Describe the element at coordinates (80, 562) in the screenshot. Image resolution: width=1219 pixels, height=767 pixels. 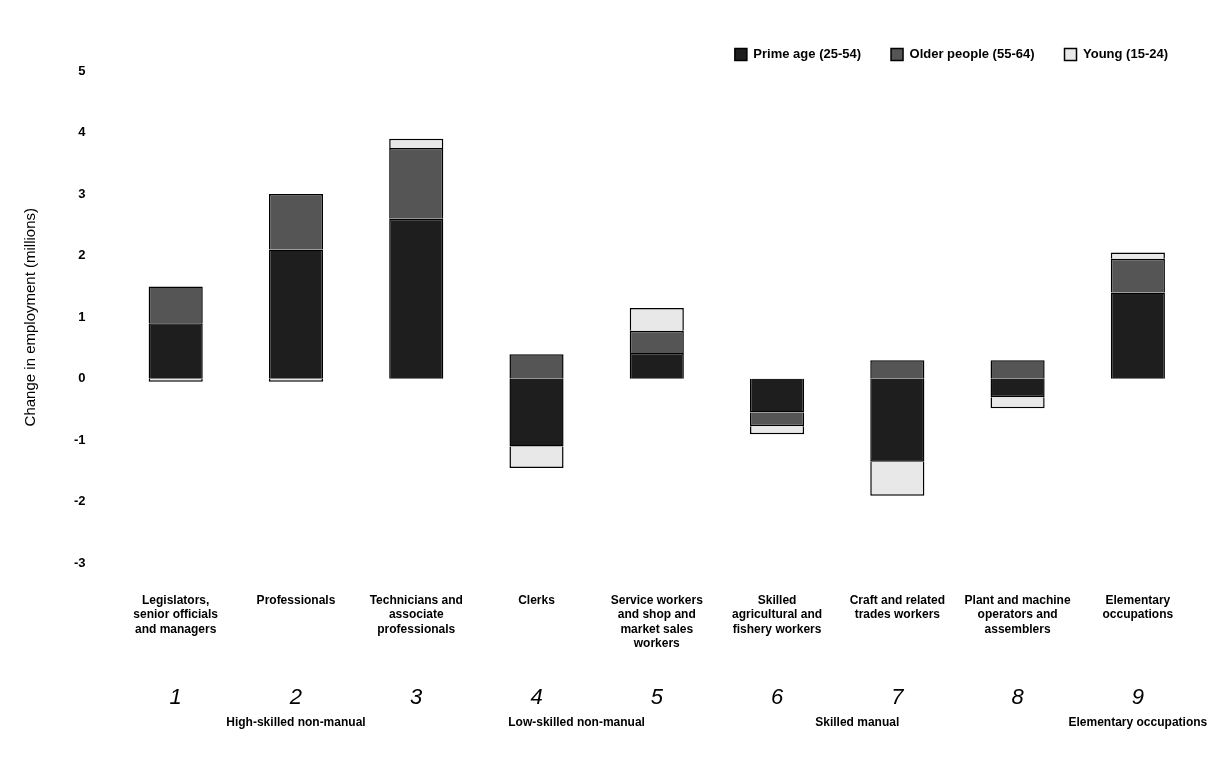
I see `y-tick-label: -3` at that location.